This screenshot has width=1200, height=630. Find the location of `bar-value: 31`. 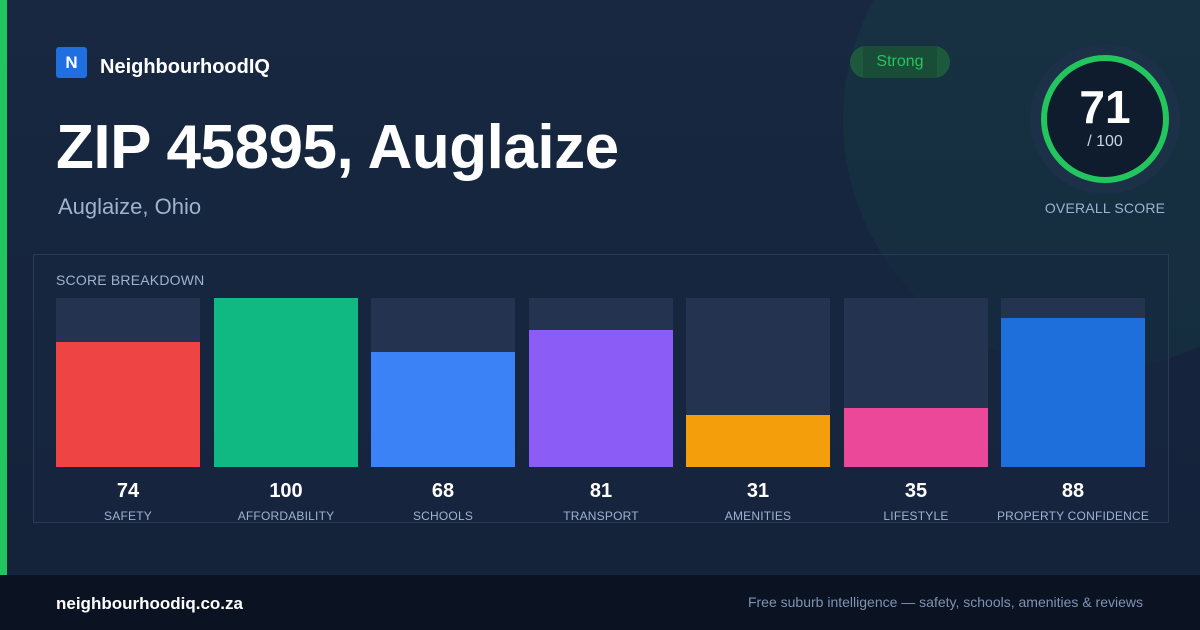

bar-value: 31 is located at coordinates (758, 491).